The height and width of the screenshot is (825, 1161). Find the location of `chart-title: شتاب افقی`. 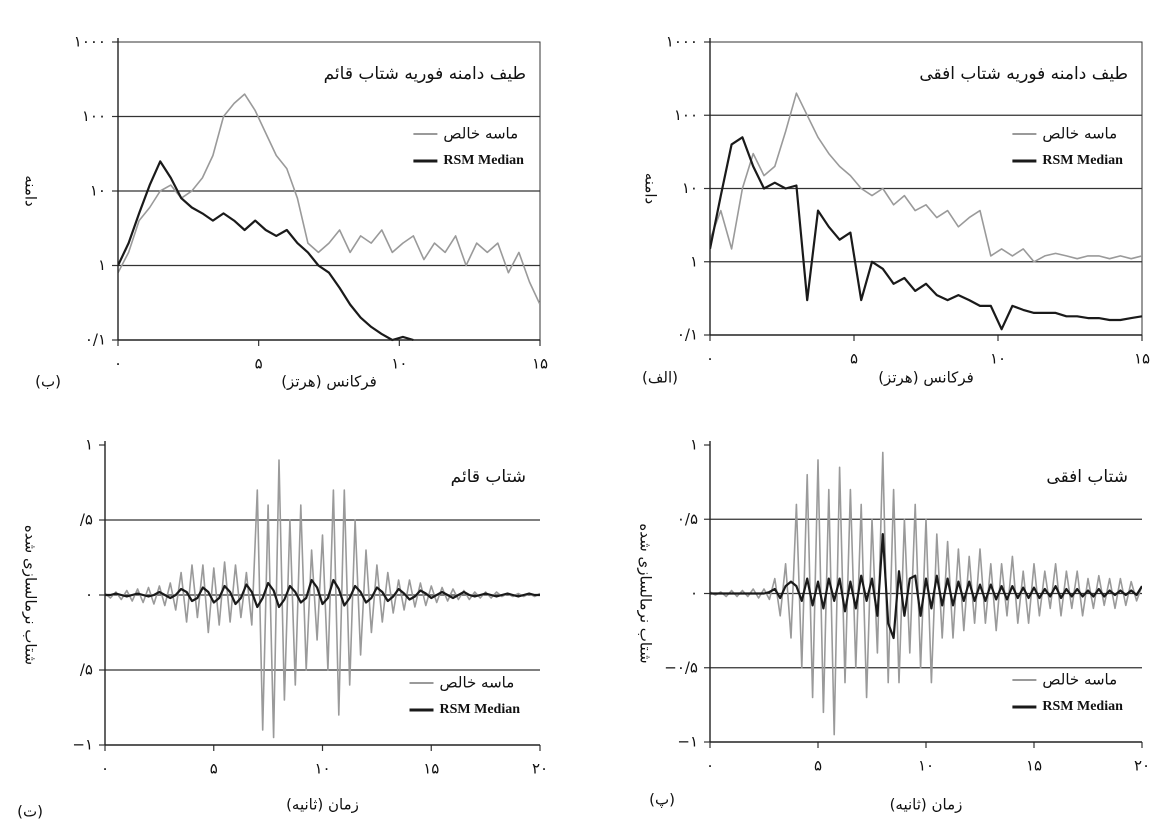

chart-title: شتاب افقی is located at coordinates (1087, 477).